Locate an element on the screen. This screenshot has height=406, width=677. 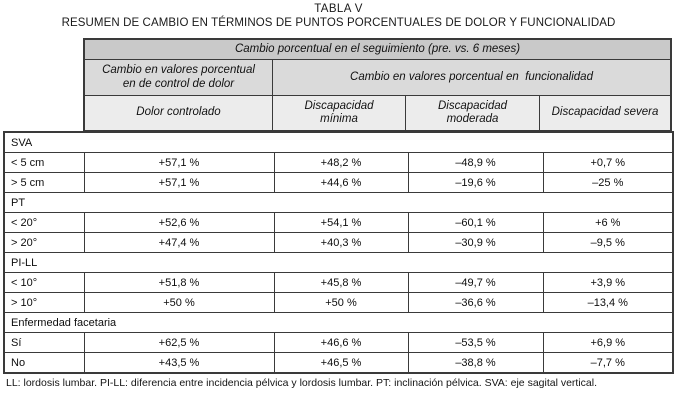
section-row-sva: SVA is located at coordinates (338, 142).